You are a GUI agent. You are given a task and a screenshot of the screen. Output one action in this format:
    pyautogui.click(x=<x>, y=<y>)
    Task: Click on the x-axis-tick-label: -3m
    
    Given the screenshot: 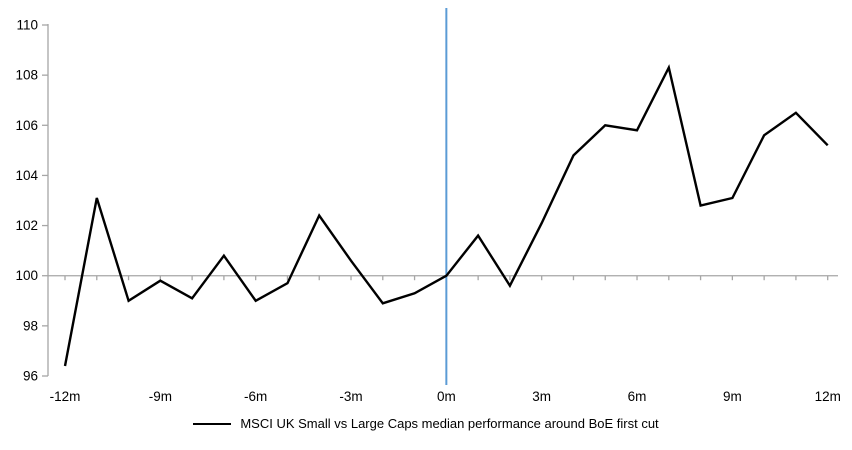 What is the action you would take?
    pyautogui.click(x=350, y=396)
    